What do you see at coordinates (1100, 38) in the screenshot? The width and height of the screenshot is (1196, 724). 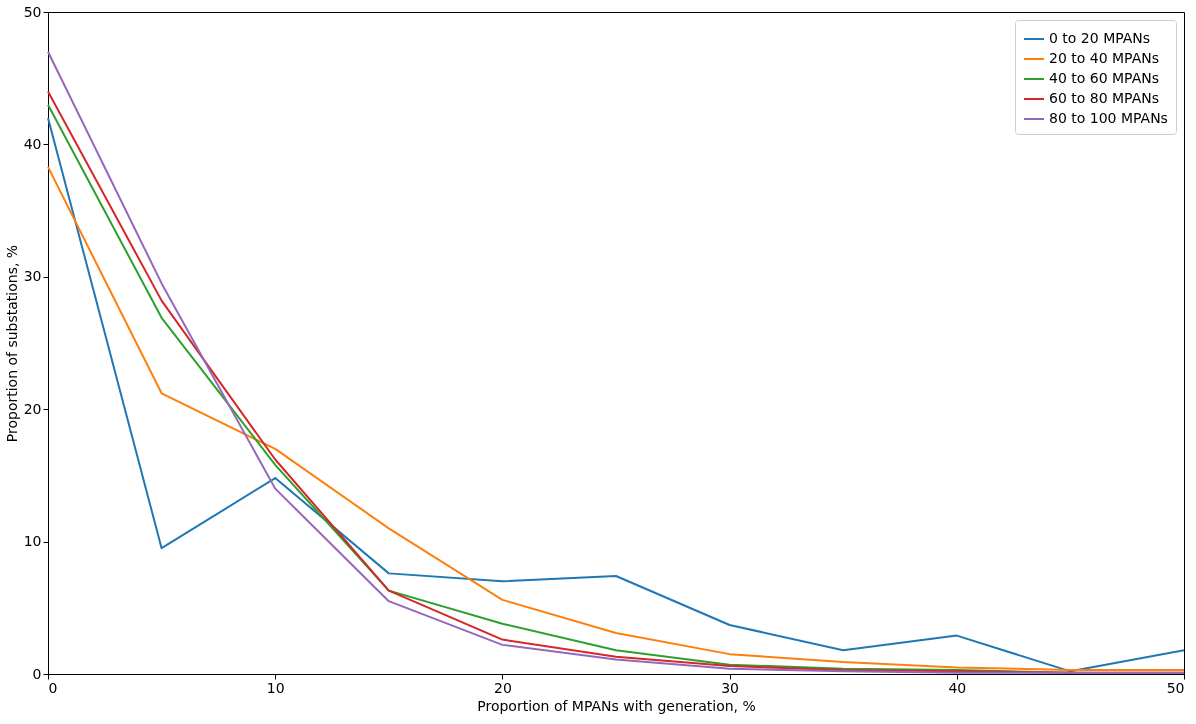 I see `legend-label: 0 to 20 MPANs` at bounding box center [1100, 38].